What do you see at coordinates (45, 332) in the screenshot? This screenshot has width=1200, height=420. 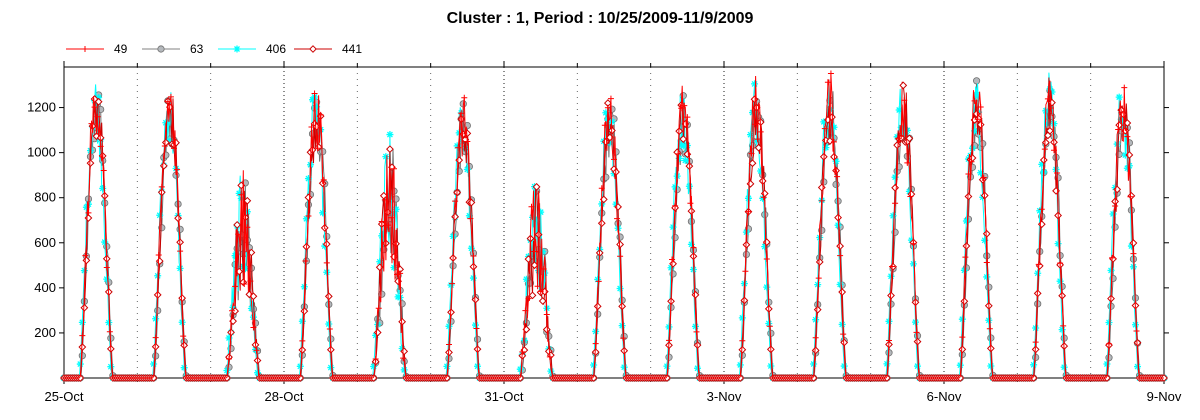 I see `y-tick-label: 200` at bounding box center [45, 332].